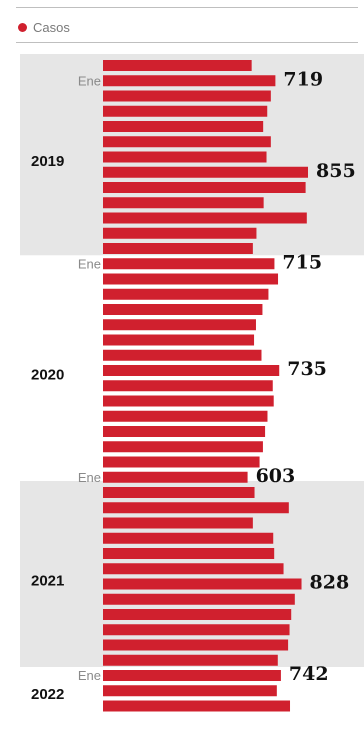 This screenshot has height=749, width=364. I want to click on year-label-2019: 2019, so click(47, 161).